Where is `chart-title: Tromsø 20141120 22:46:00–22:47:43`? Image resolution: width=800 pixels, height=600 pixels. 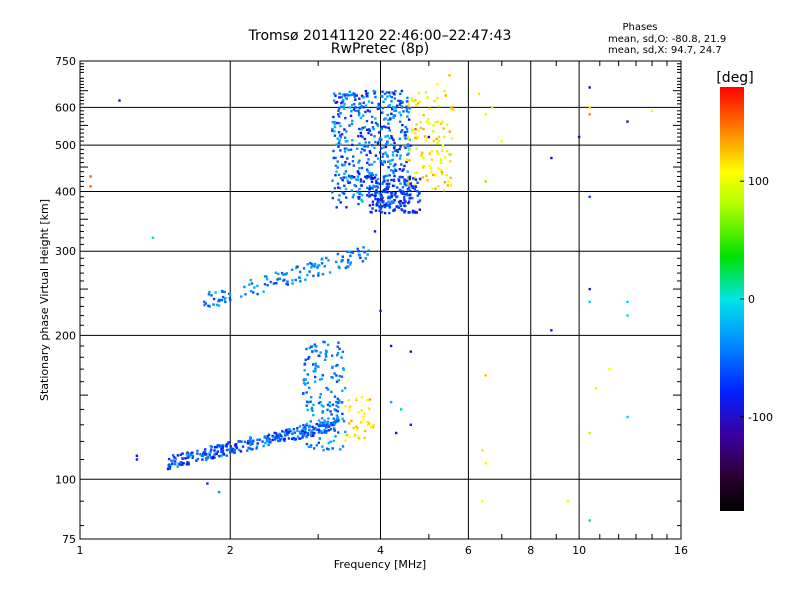
chart-title: Tromsø 20141120 22:46:00–22:47:43 is located at coordinates (380, 36).